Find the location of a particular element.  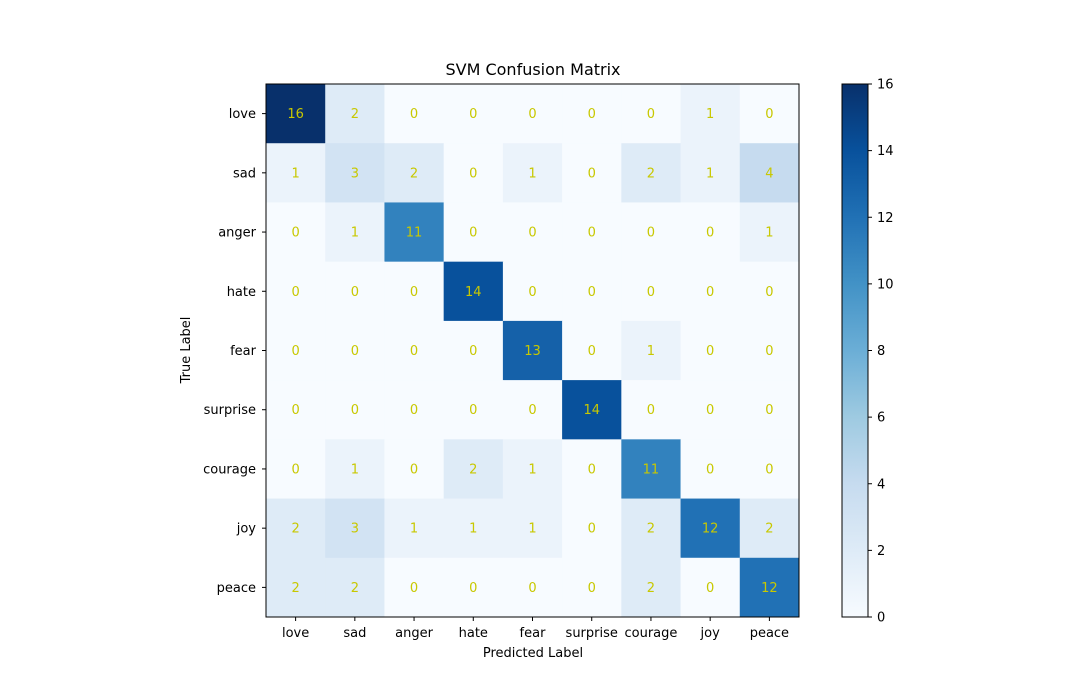

y-tick-label: fear is located at coordinates (243, 351).